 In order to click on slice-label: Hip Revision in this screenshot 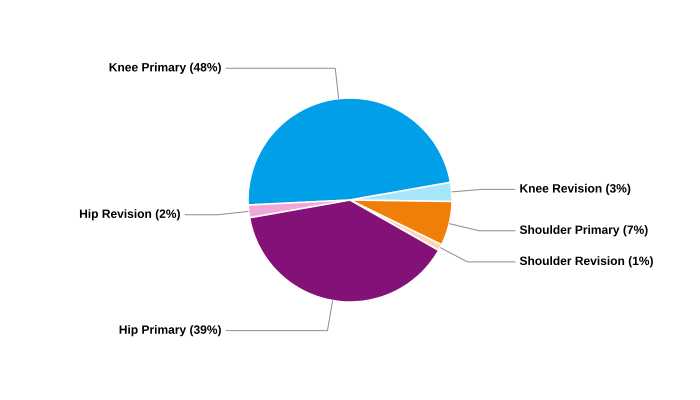, I will do `click(116, 214)`.